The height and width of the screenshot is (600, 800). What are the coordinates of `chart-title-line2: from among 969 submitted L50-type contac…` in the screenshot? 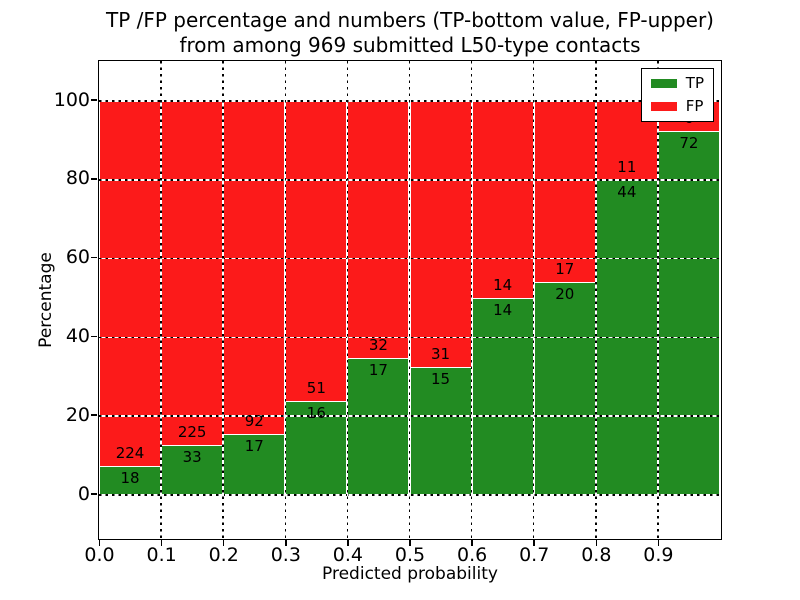 It's located at (410, 45).